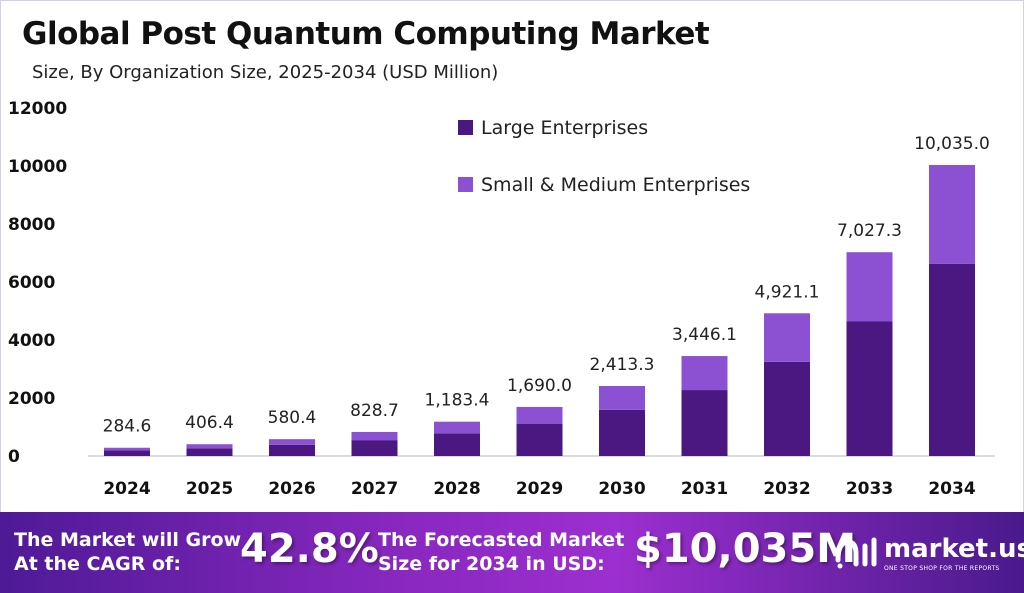 The width and height of the screenshot is (1024, 593). I want to click on logo-name: market.us, so click(954, 549).